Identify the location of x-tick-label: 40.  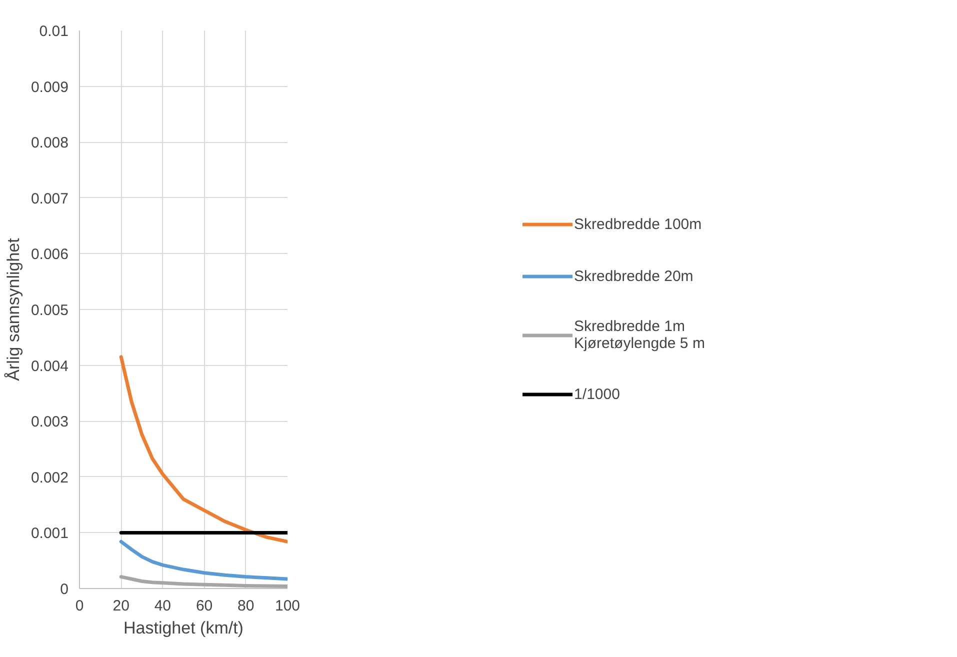
(163, 606).